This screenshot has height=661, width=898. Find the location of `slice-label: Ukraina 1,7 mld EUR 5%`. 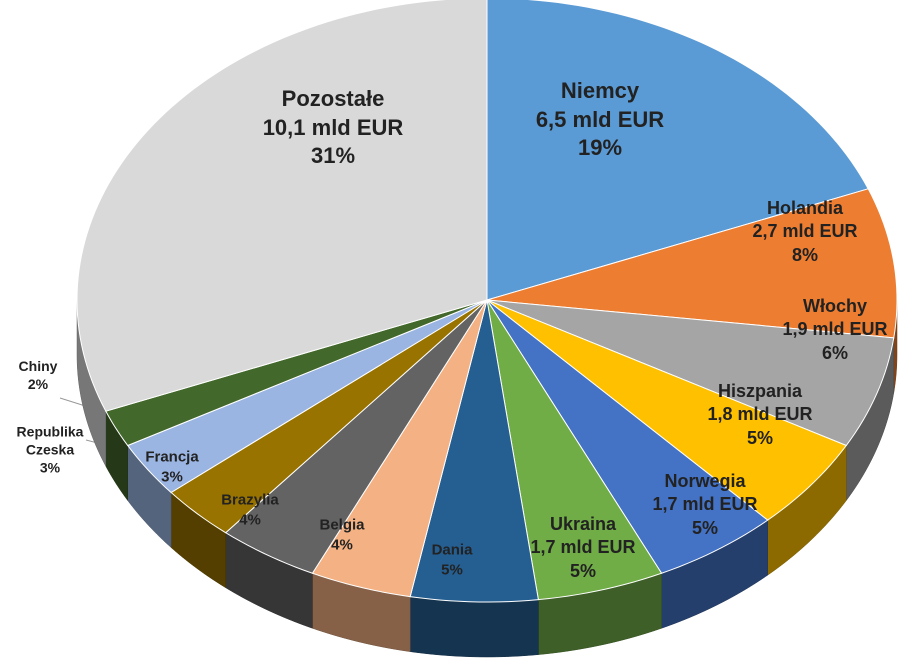

slice-label: Ukraina 1,7 mld EUR 5% is located at coordinates (582, 548).